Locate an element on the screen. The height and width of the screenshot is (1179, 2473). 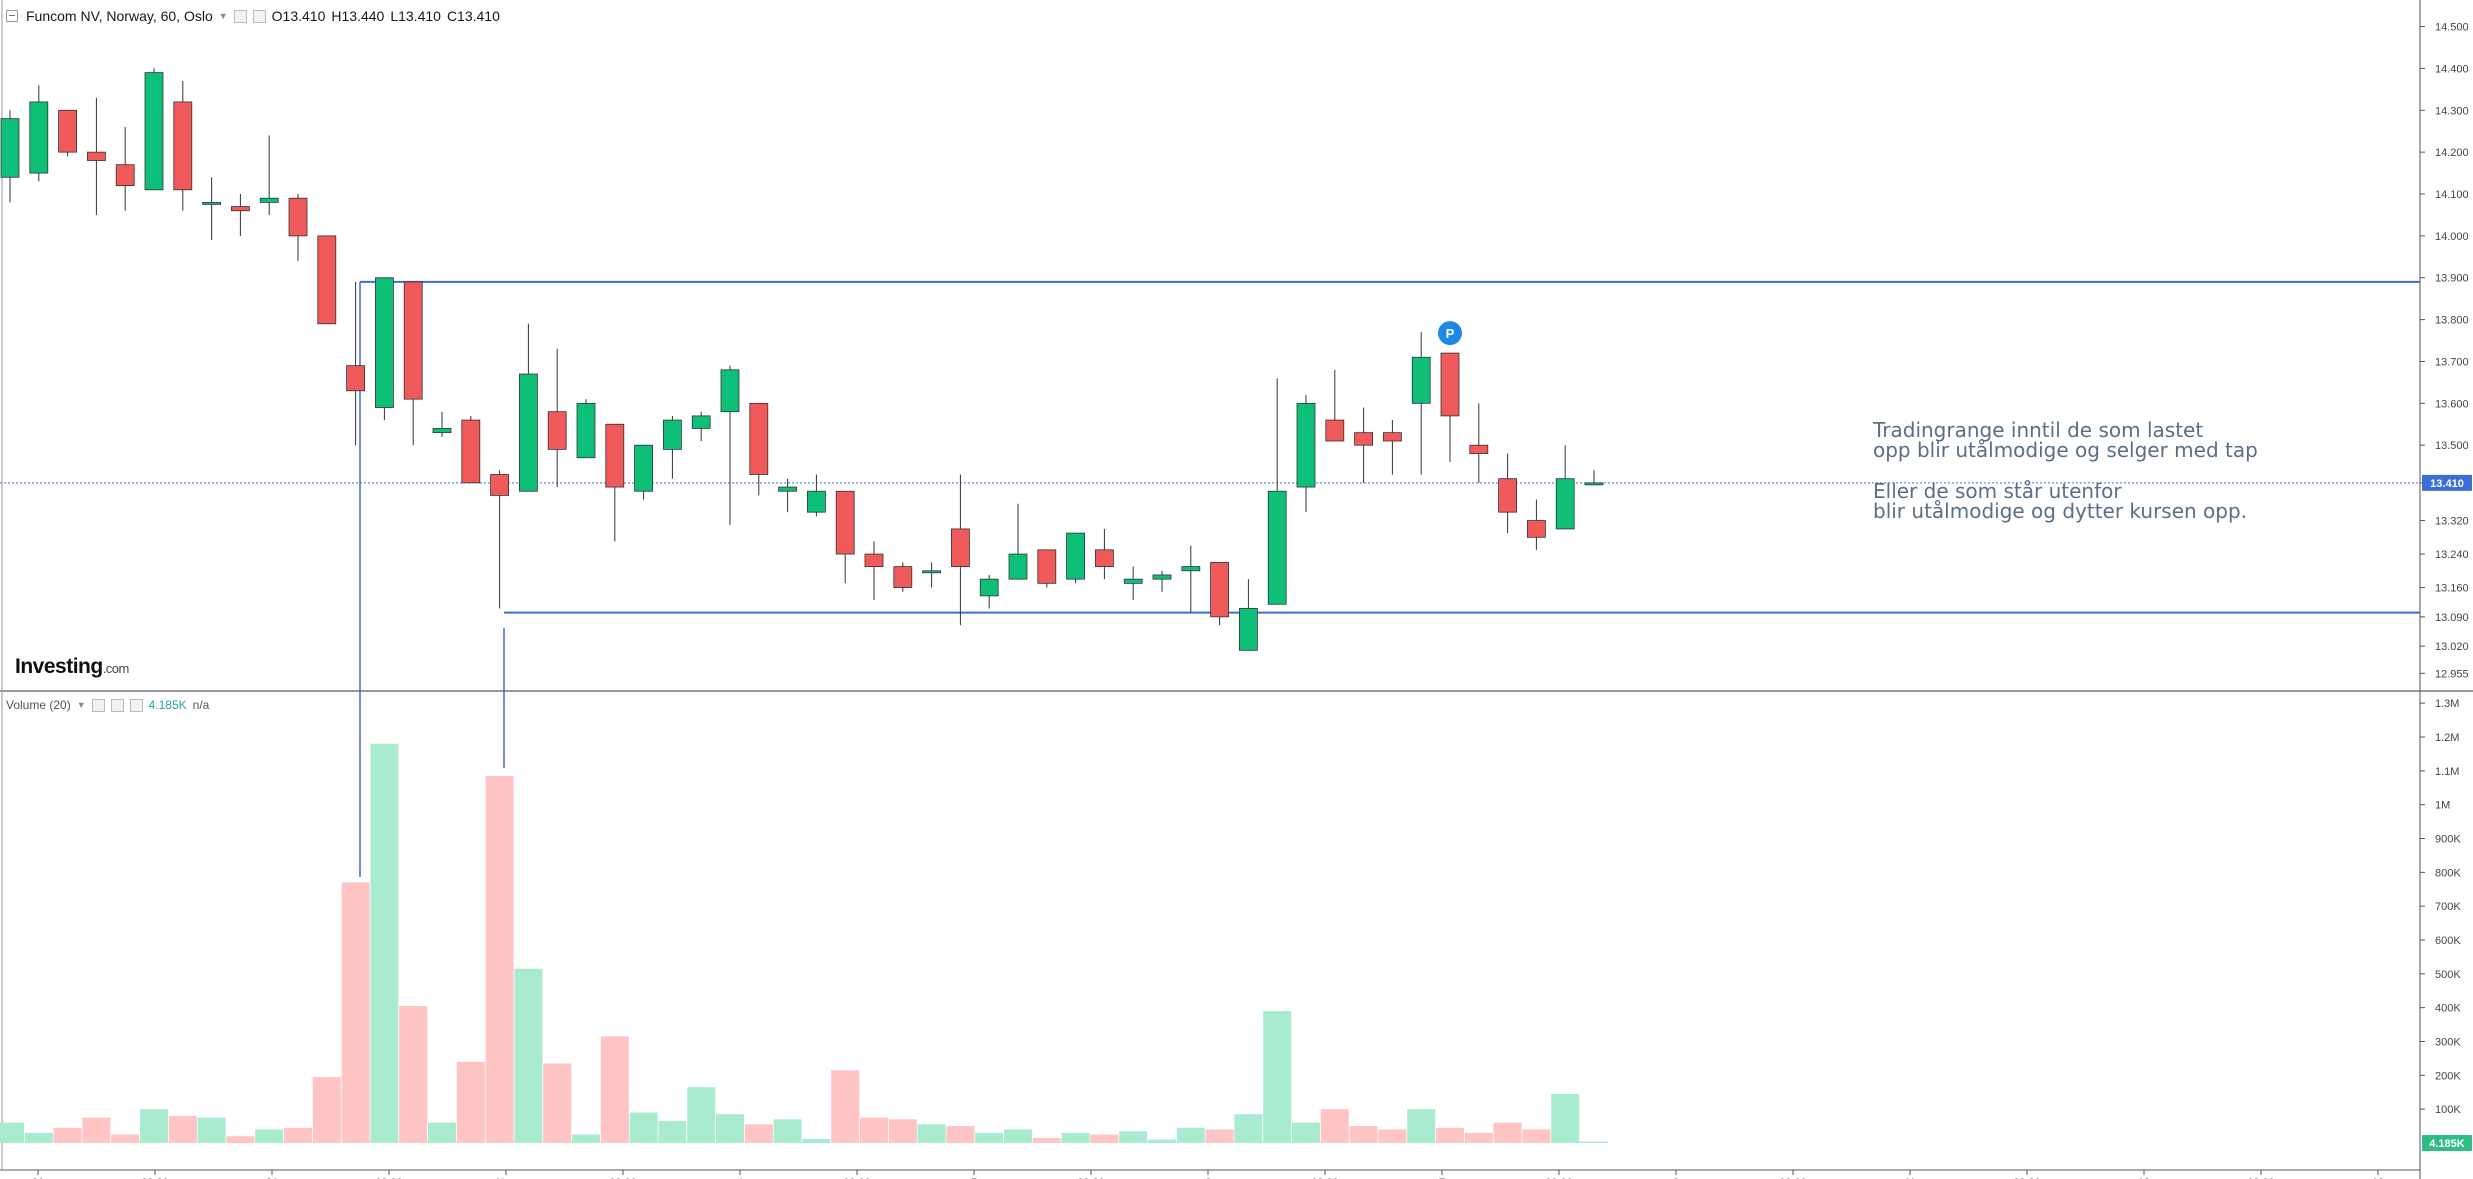
price-axis-label: 12.955 is located at coordinates (2452, 674).